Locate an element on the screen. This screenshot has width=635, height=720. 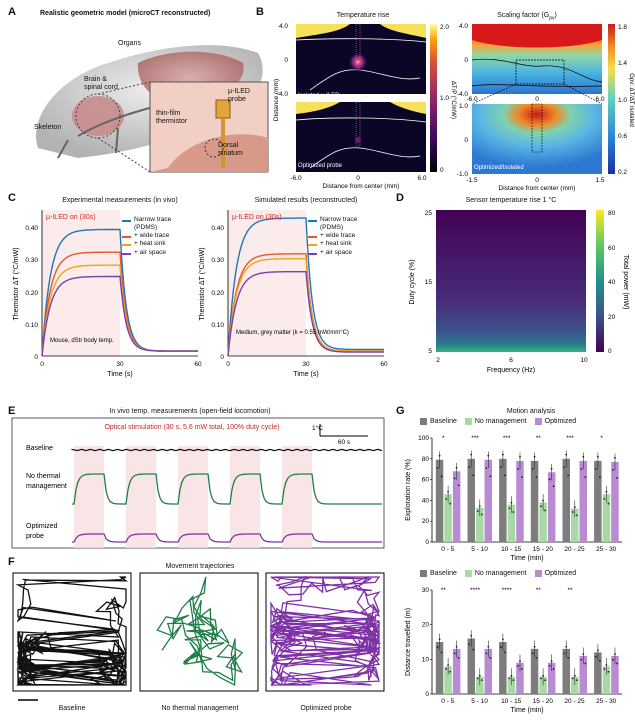
svg-text: 30 is located at coordinates (306, 364).